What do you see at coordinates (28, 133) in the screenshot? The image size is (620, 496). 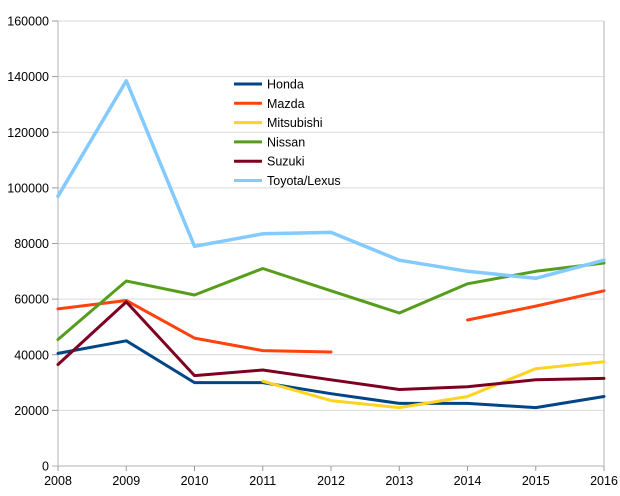 I see `y-tick-label: 120000` at bounding box center [28, 133].